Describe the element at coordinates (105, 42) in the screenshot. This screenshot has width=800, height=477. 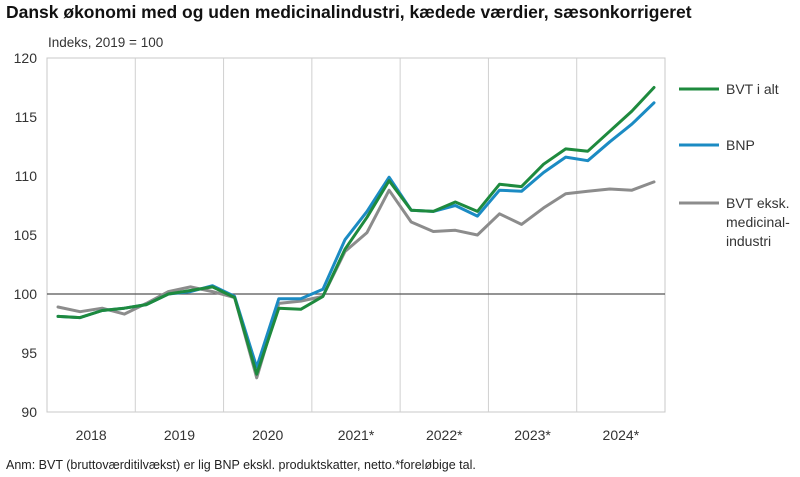
I see `y-axis-label: Indeks, 2019 = 100` at that location.